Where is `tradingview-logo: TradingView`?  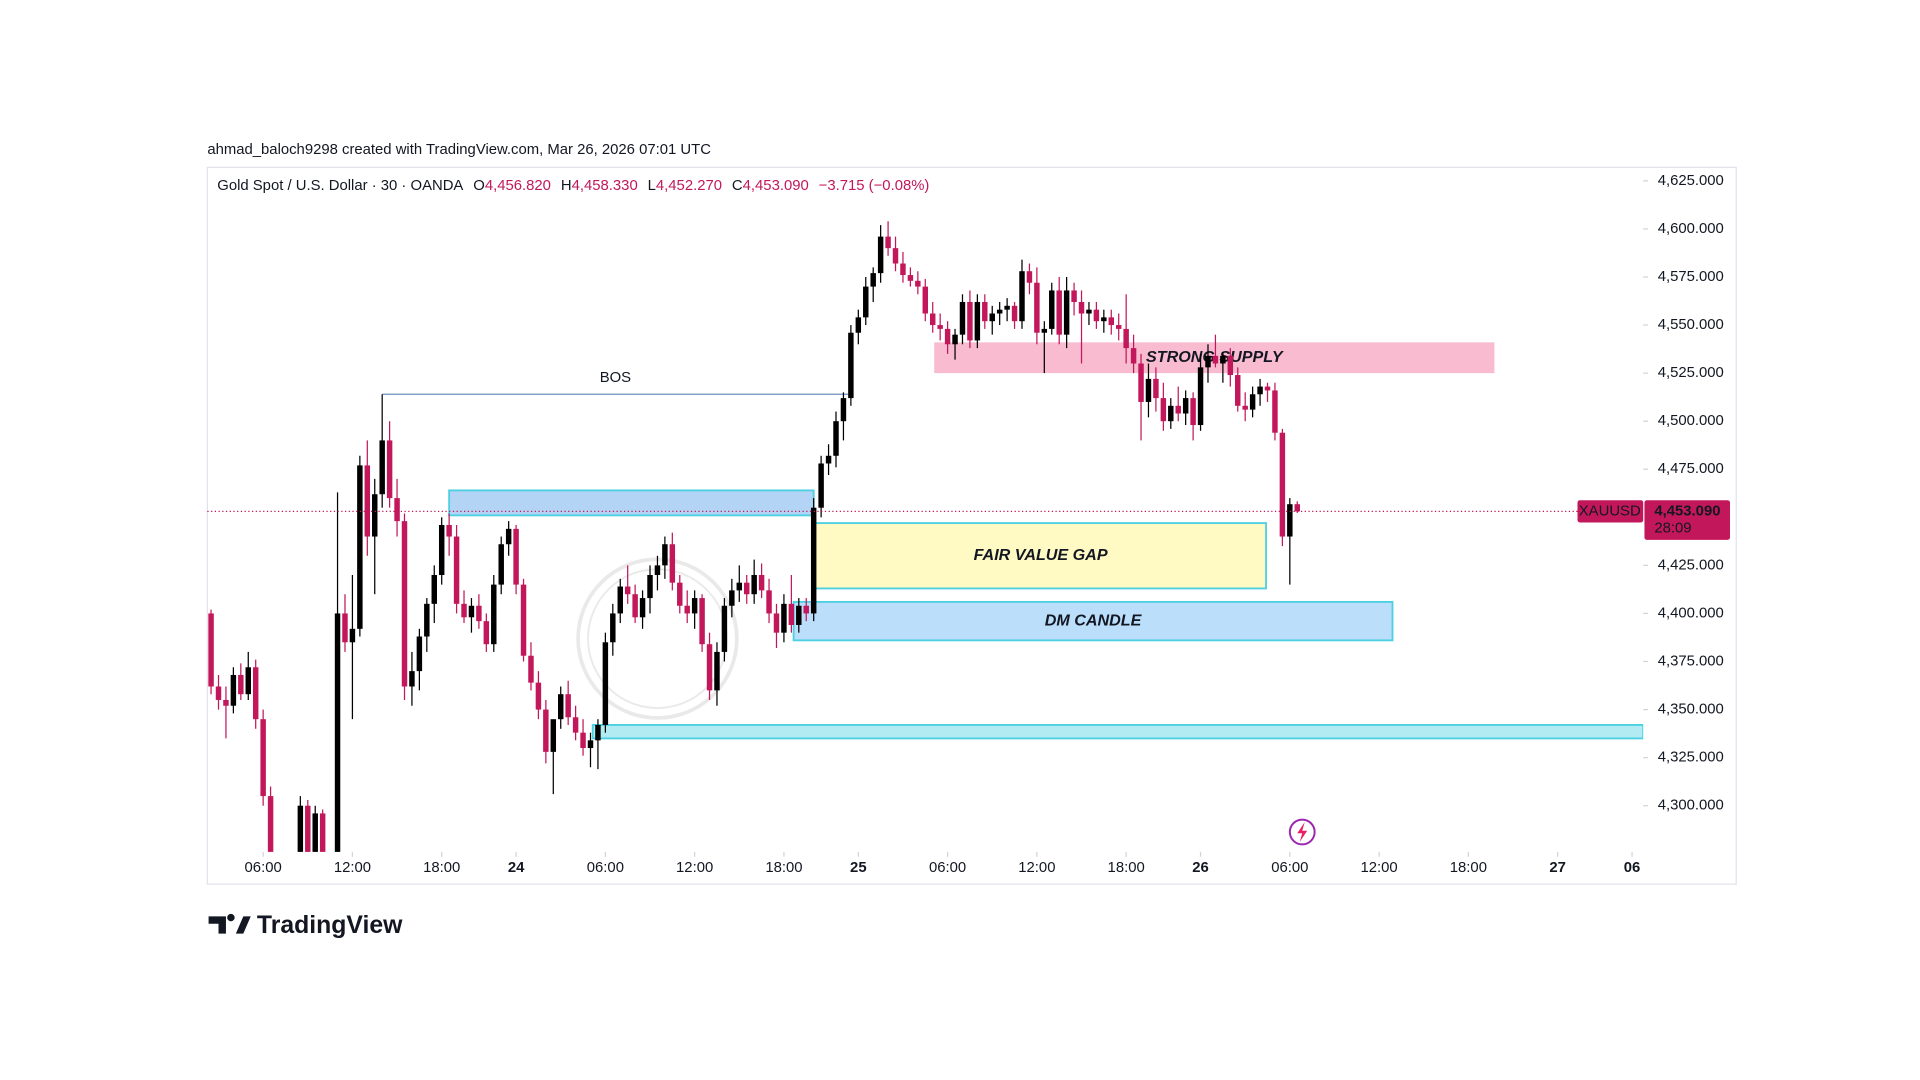 tradingview-logo: TradingView is located at coordinates (305, 925).